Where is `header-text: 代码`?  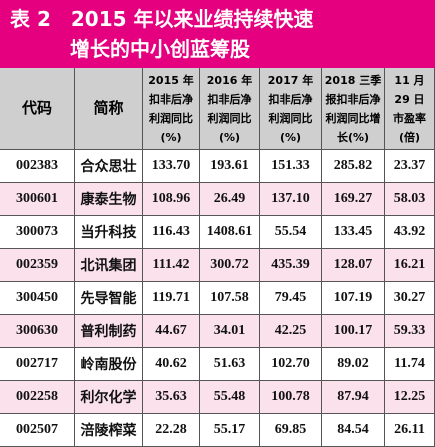 header-text: 代码 is located at coordinates (36, 108).